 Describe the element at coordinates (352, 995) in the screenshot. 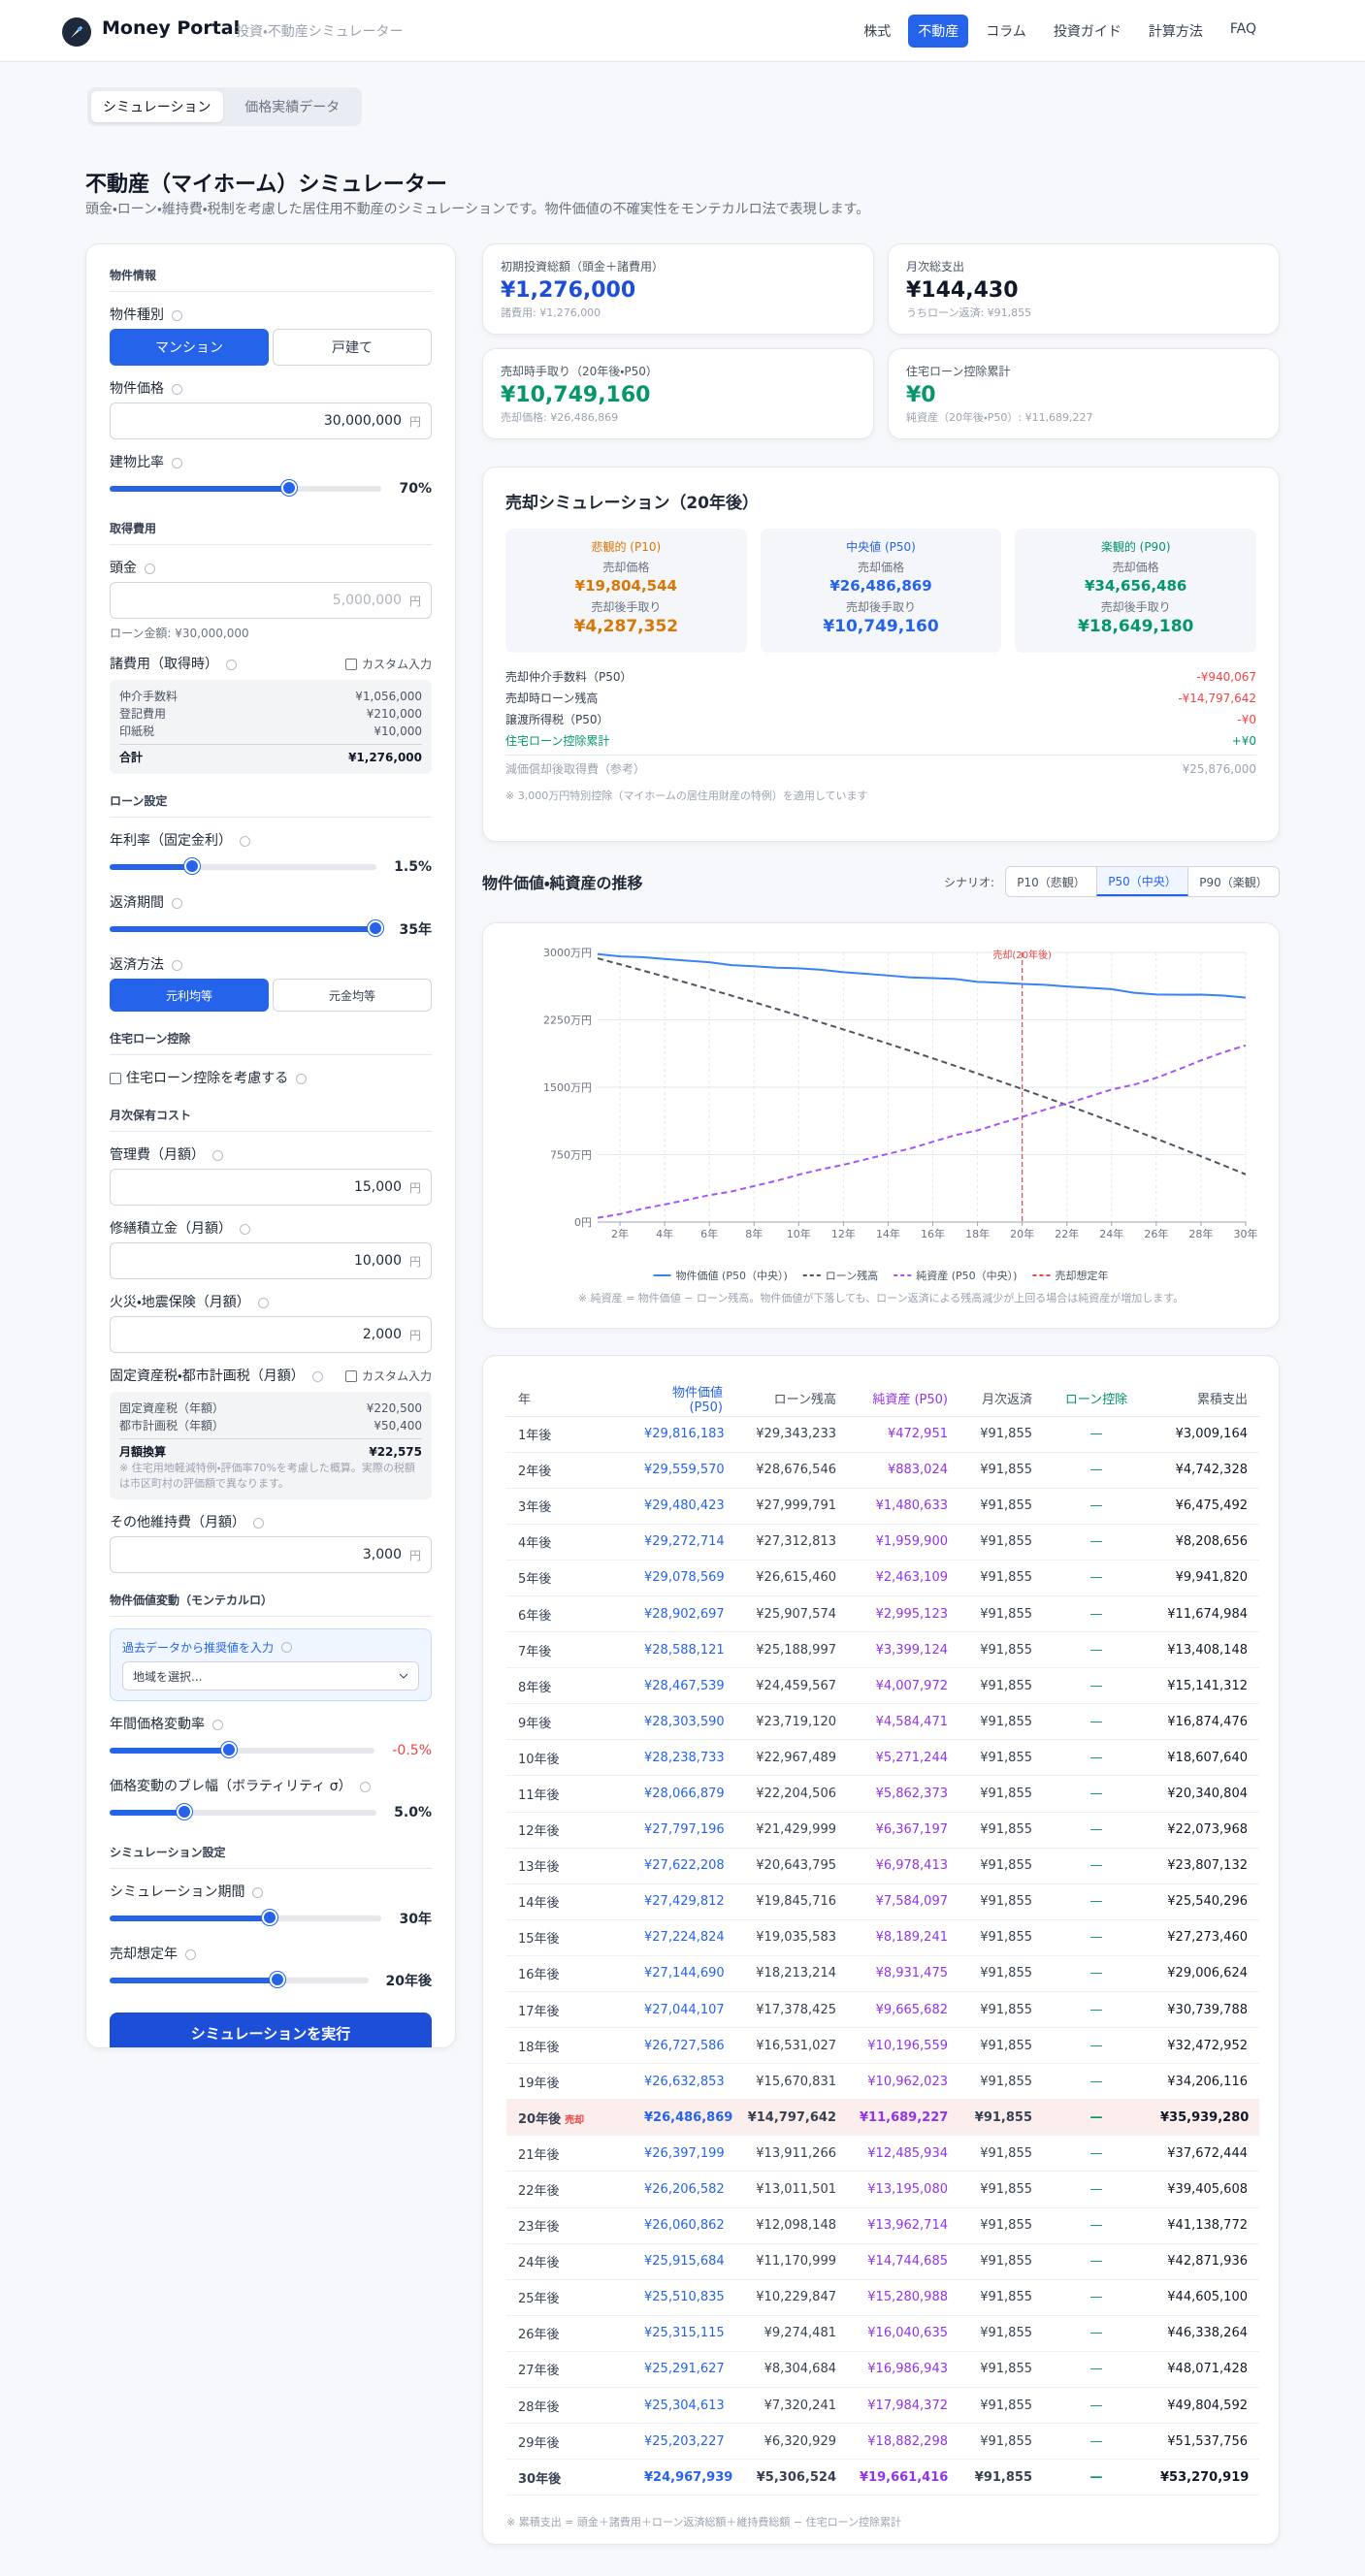

I see `option-button: 元金均等` at that location.